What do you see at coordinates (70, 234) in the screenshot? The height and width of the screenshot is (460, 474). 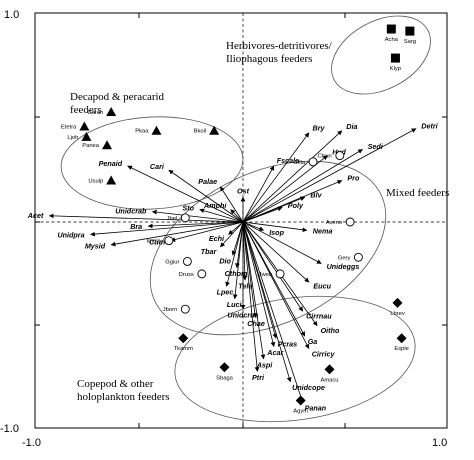 I see `vector-label-unidpra: Unidpra` at bounding box center [70, 234].